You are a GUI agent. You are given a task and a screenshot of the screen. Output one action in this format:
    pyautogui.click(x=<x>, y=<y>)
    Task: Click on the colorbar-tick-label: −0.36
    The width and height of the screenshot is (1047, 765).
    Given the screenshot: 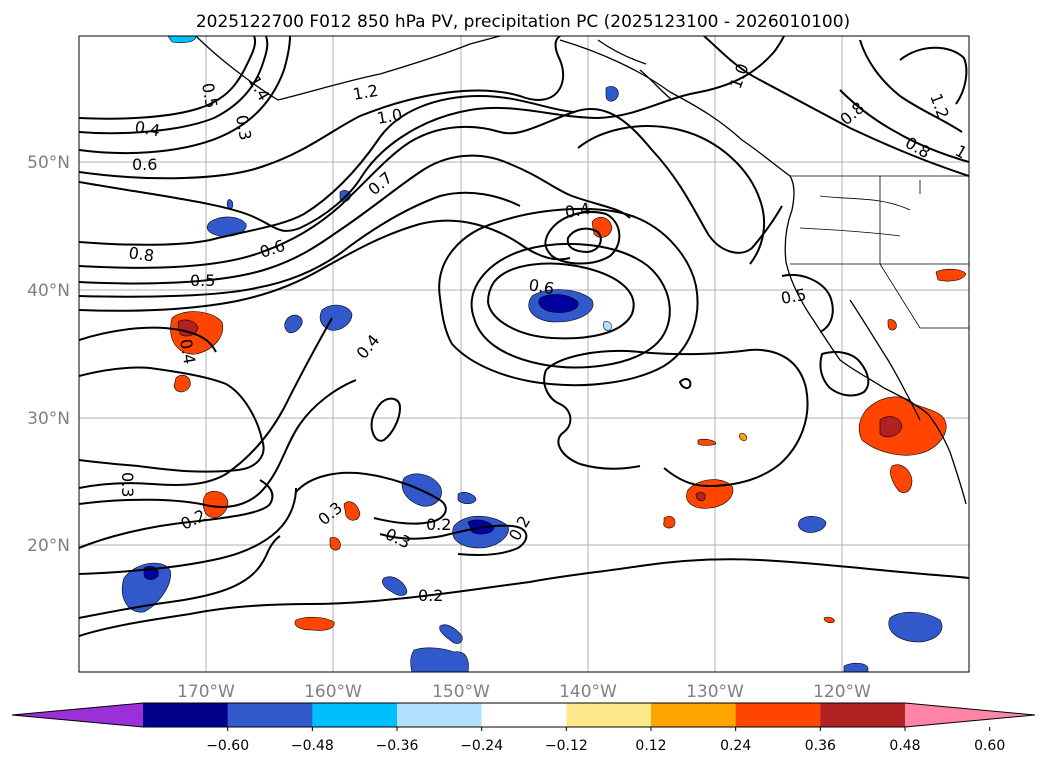 What is the action you would take?
    pyautogui.click(x=397, y=746)
    